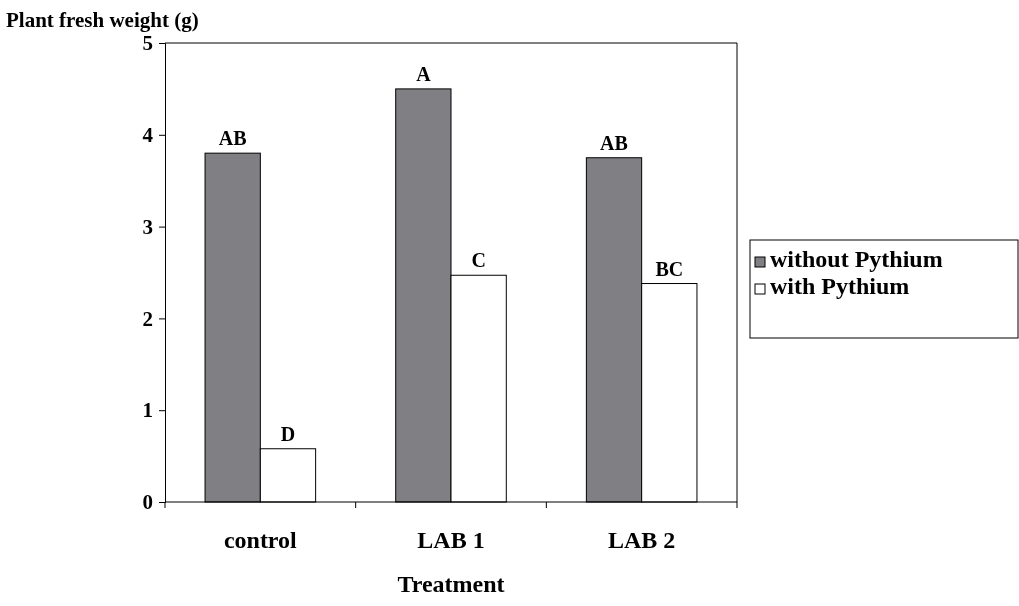 The height and width of the screenshot is (606, 1019). What do you see at coordinates (424, 73) in the screenshot?
I see `annotation: A` at bounding box center [424, 73].